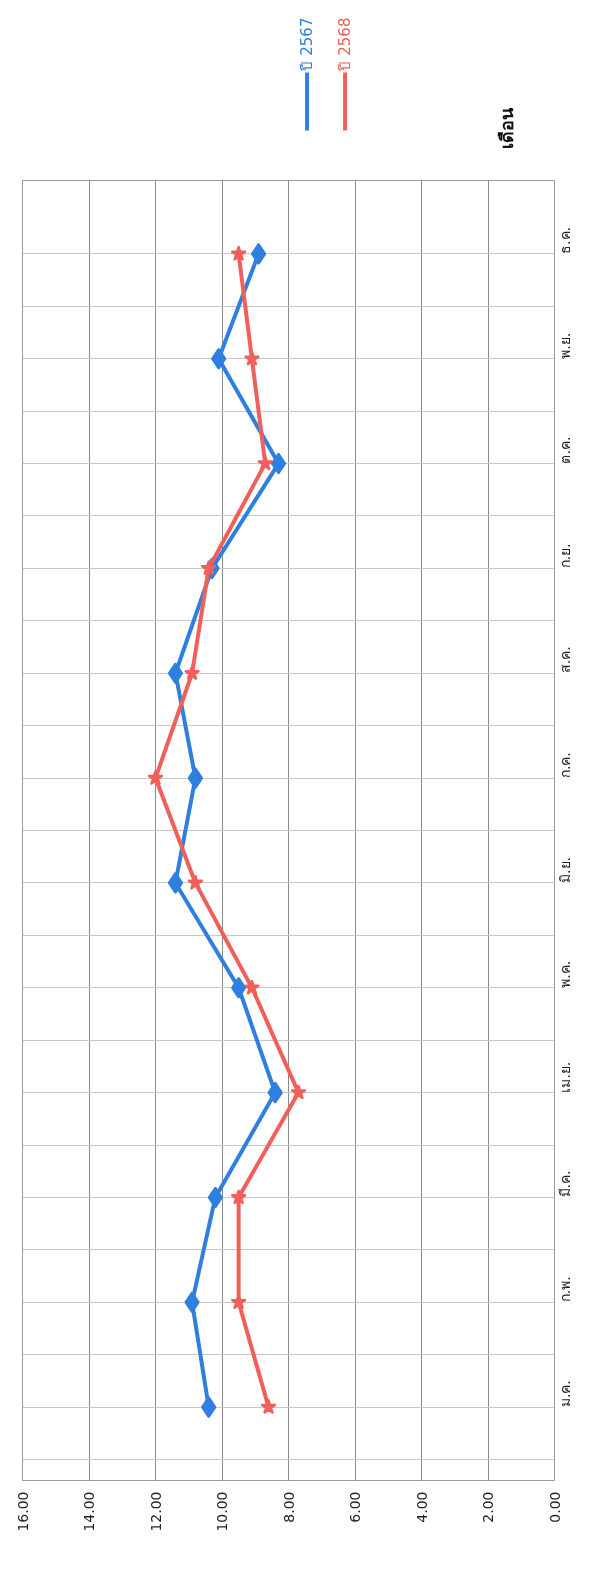 This screenshot has height=1570, width=602. What do you see at coordinates (565, 240) in the screenshot?
I see `y-tick-label: ธ.ค.` at bounding box center [565, 240].